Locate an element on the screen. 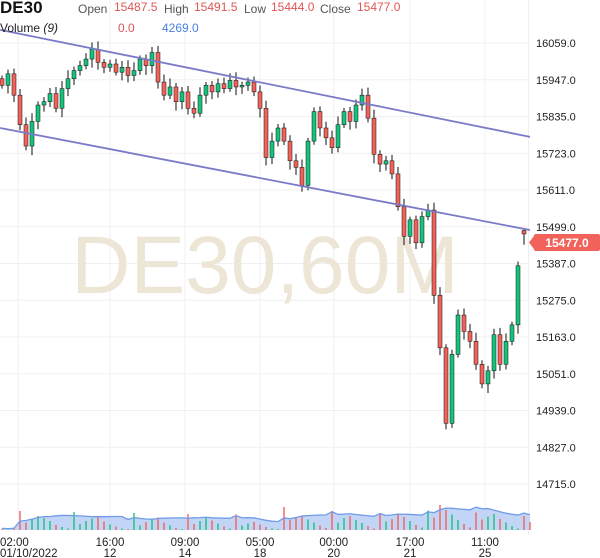 The width and height of the screenshot is (600, 558). y-tick-label: 14939.0 is located at coordinates (556, 412).